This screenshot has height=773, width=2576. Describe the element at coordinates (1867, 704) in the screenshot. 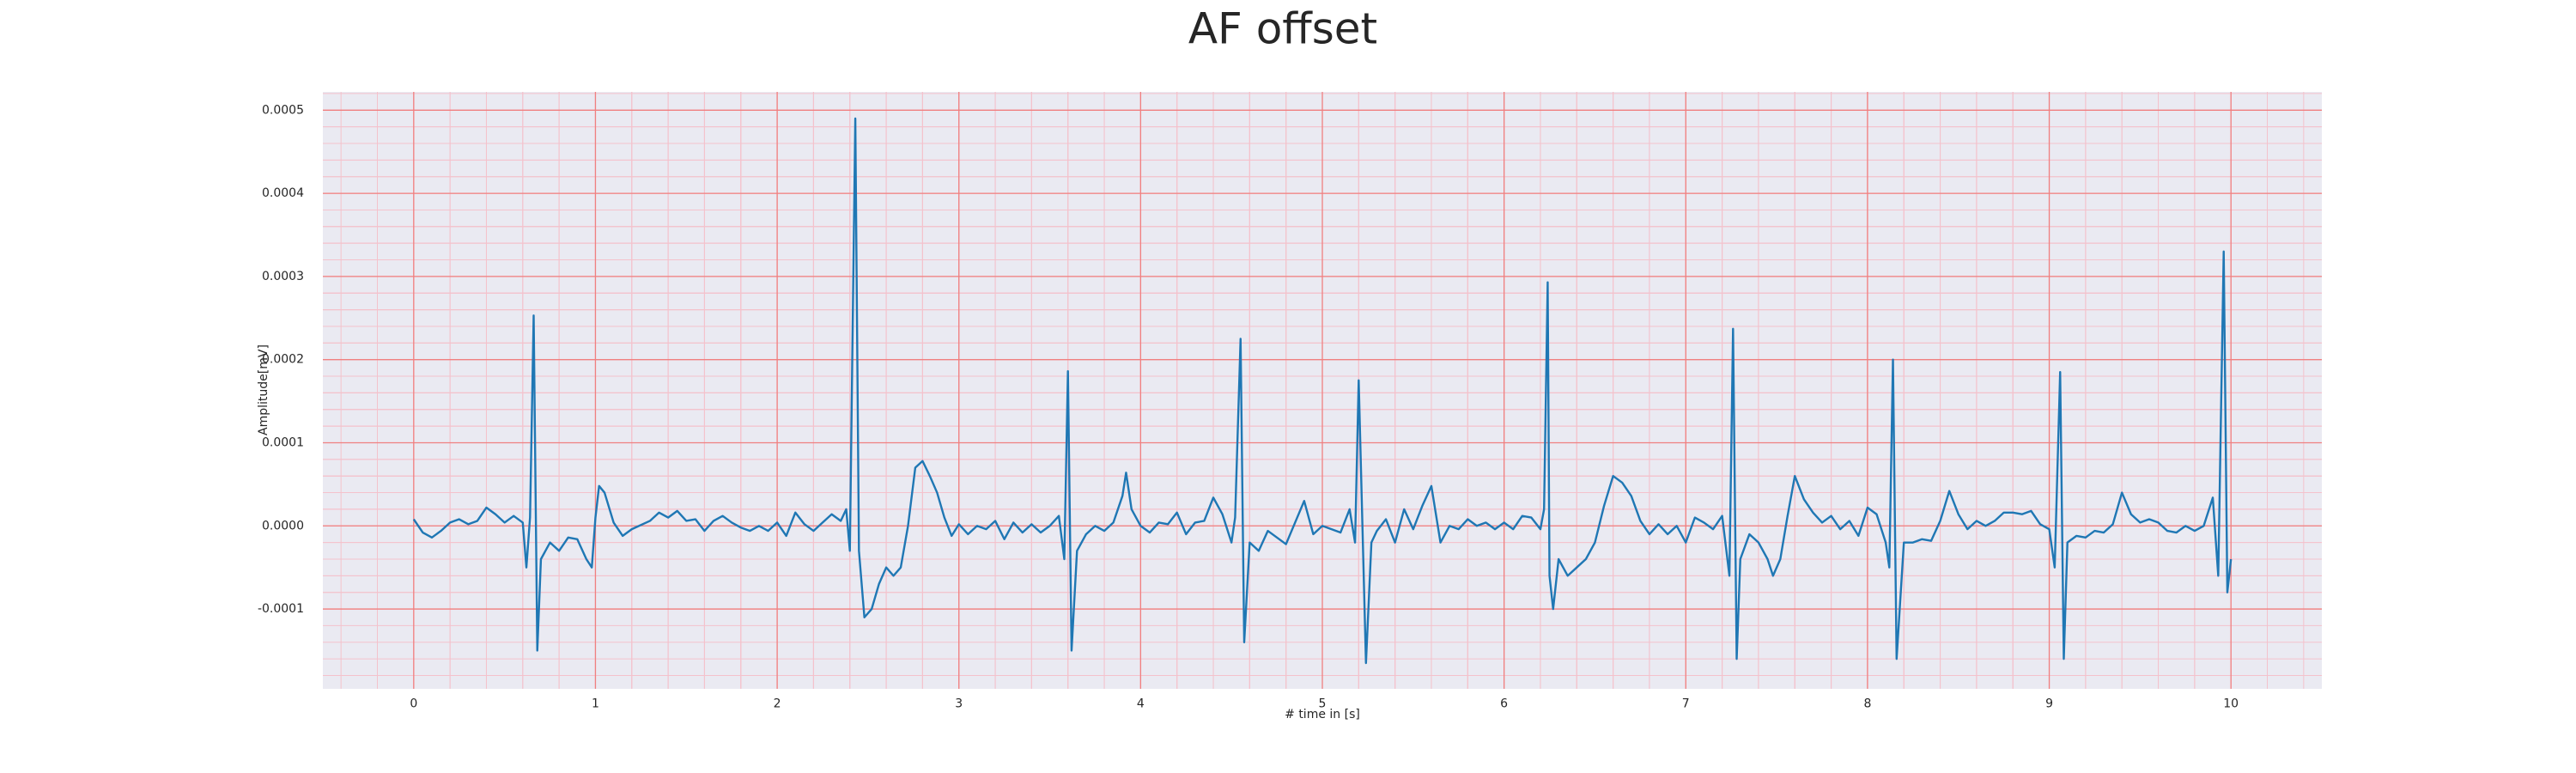

I see `x-tick-label: 8` at that location.